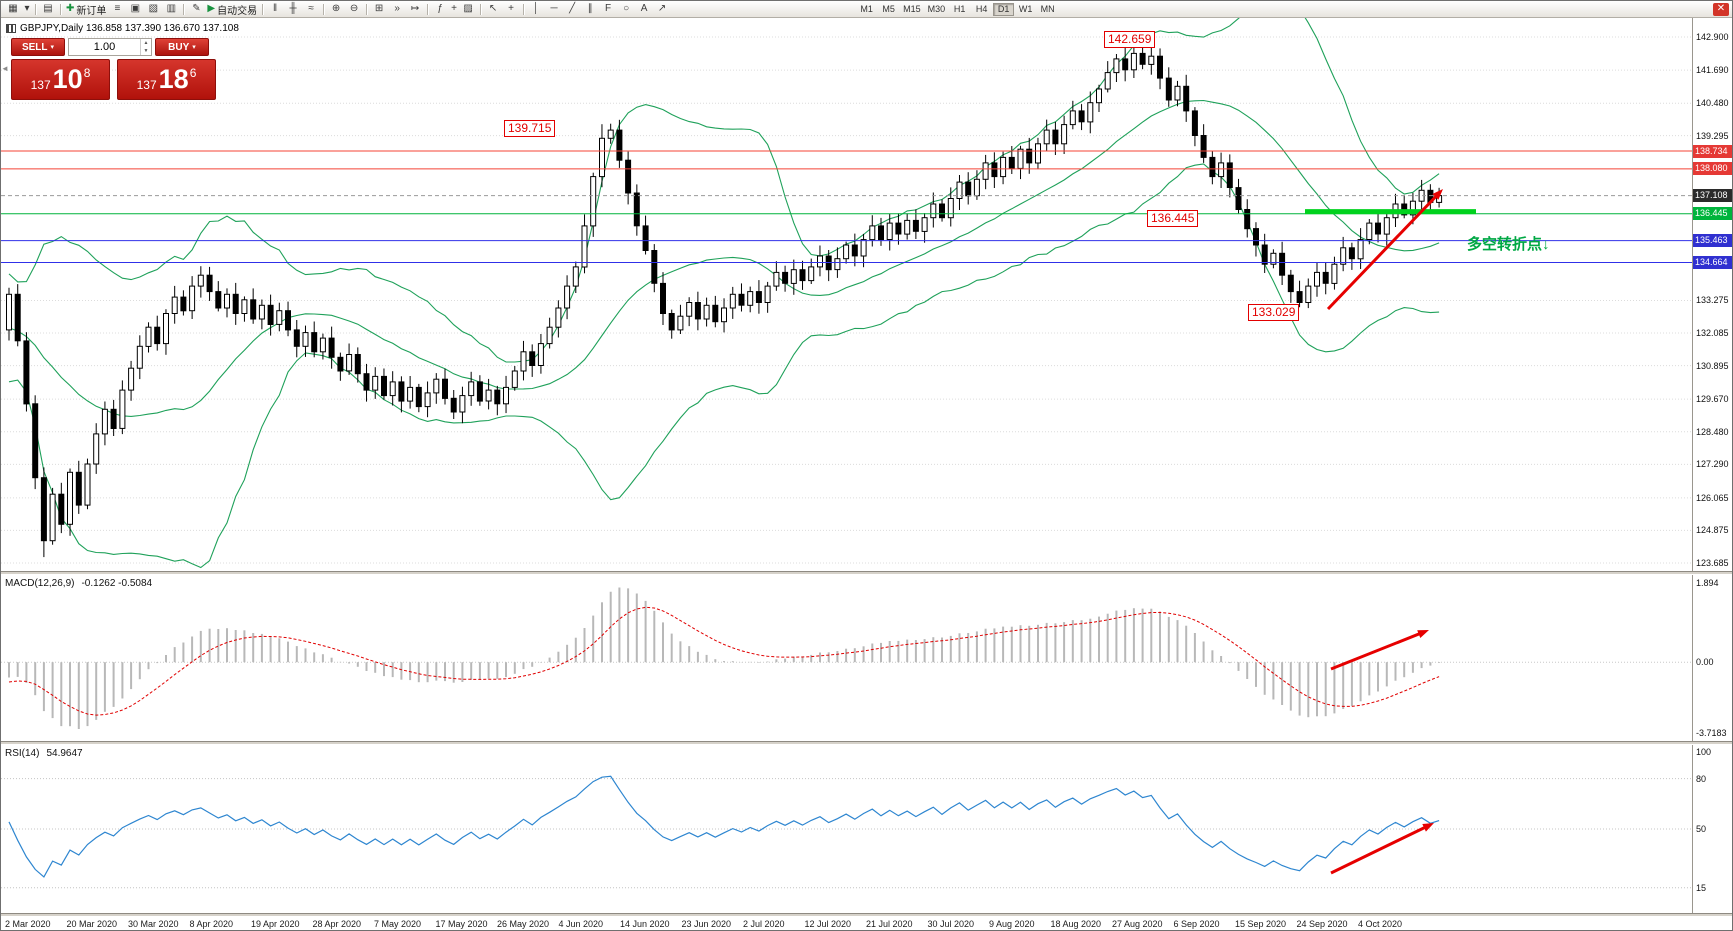 The width and height of the screenshot is (1733, 931). Describe the element at coordinates (86, 9) in the screenshot. I see `new-order-button: ✚ 新订单` at that location.